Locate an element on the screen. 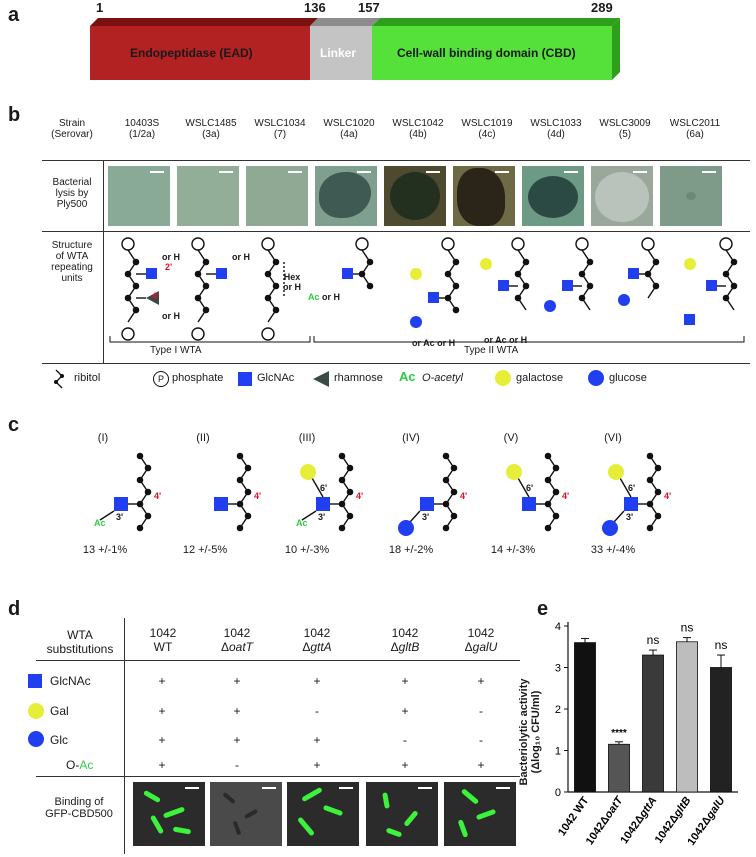 This screenshot has width=756, height=857. hex-label: Hex or H is located at coordinates (292, 282).